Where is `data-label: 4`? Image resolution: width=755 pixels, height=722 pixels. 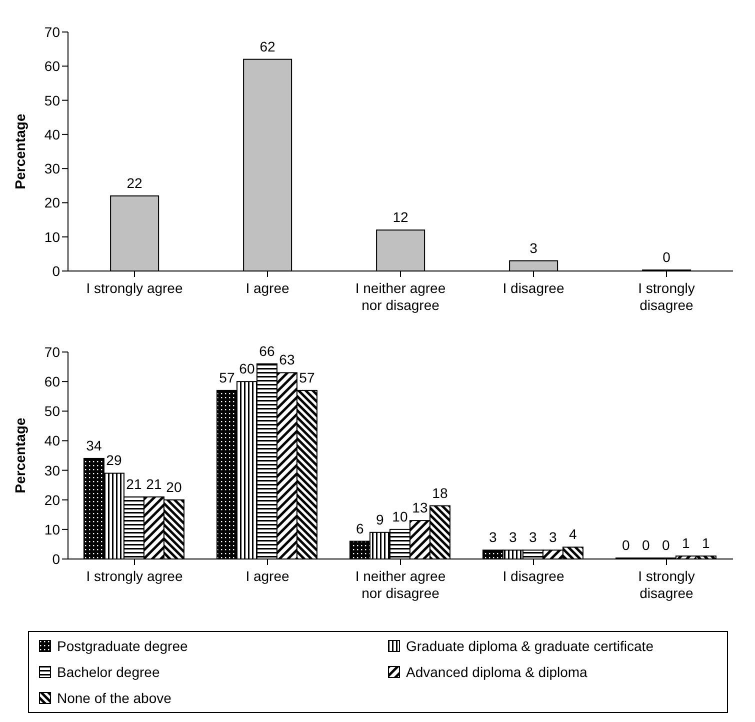
data-label: 4 is located at coordinates (573, 534).